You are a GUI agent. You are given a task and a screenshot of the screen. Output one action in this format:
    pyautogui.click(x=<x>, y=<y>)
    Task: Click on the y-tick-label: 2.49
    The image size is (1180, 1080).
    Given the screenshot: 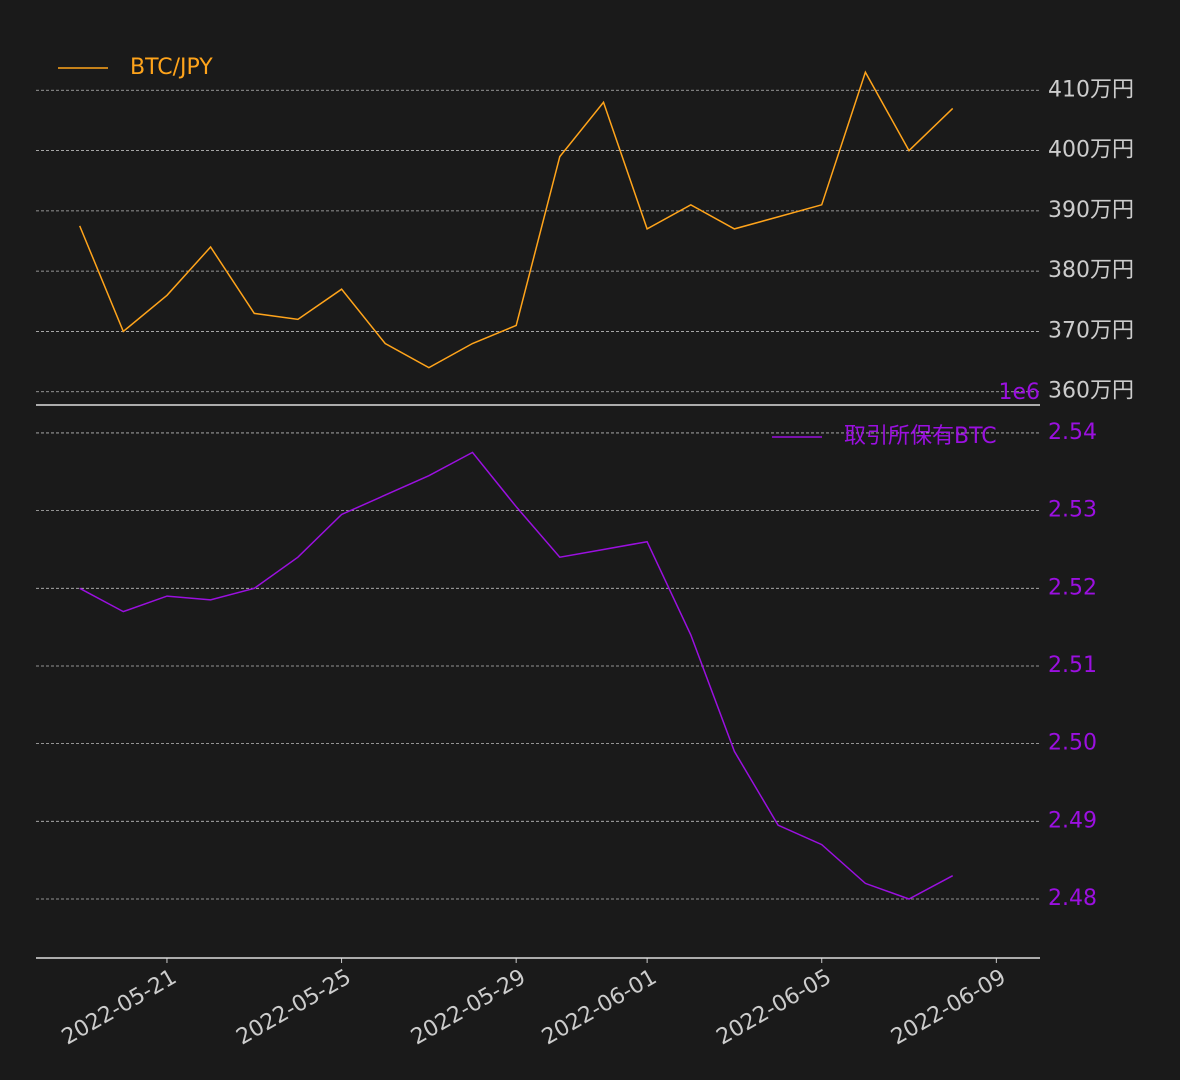 What is the action you would take?
    pyautogui.click(x=1072, y=820)
    